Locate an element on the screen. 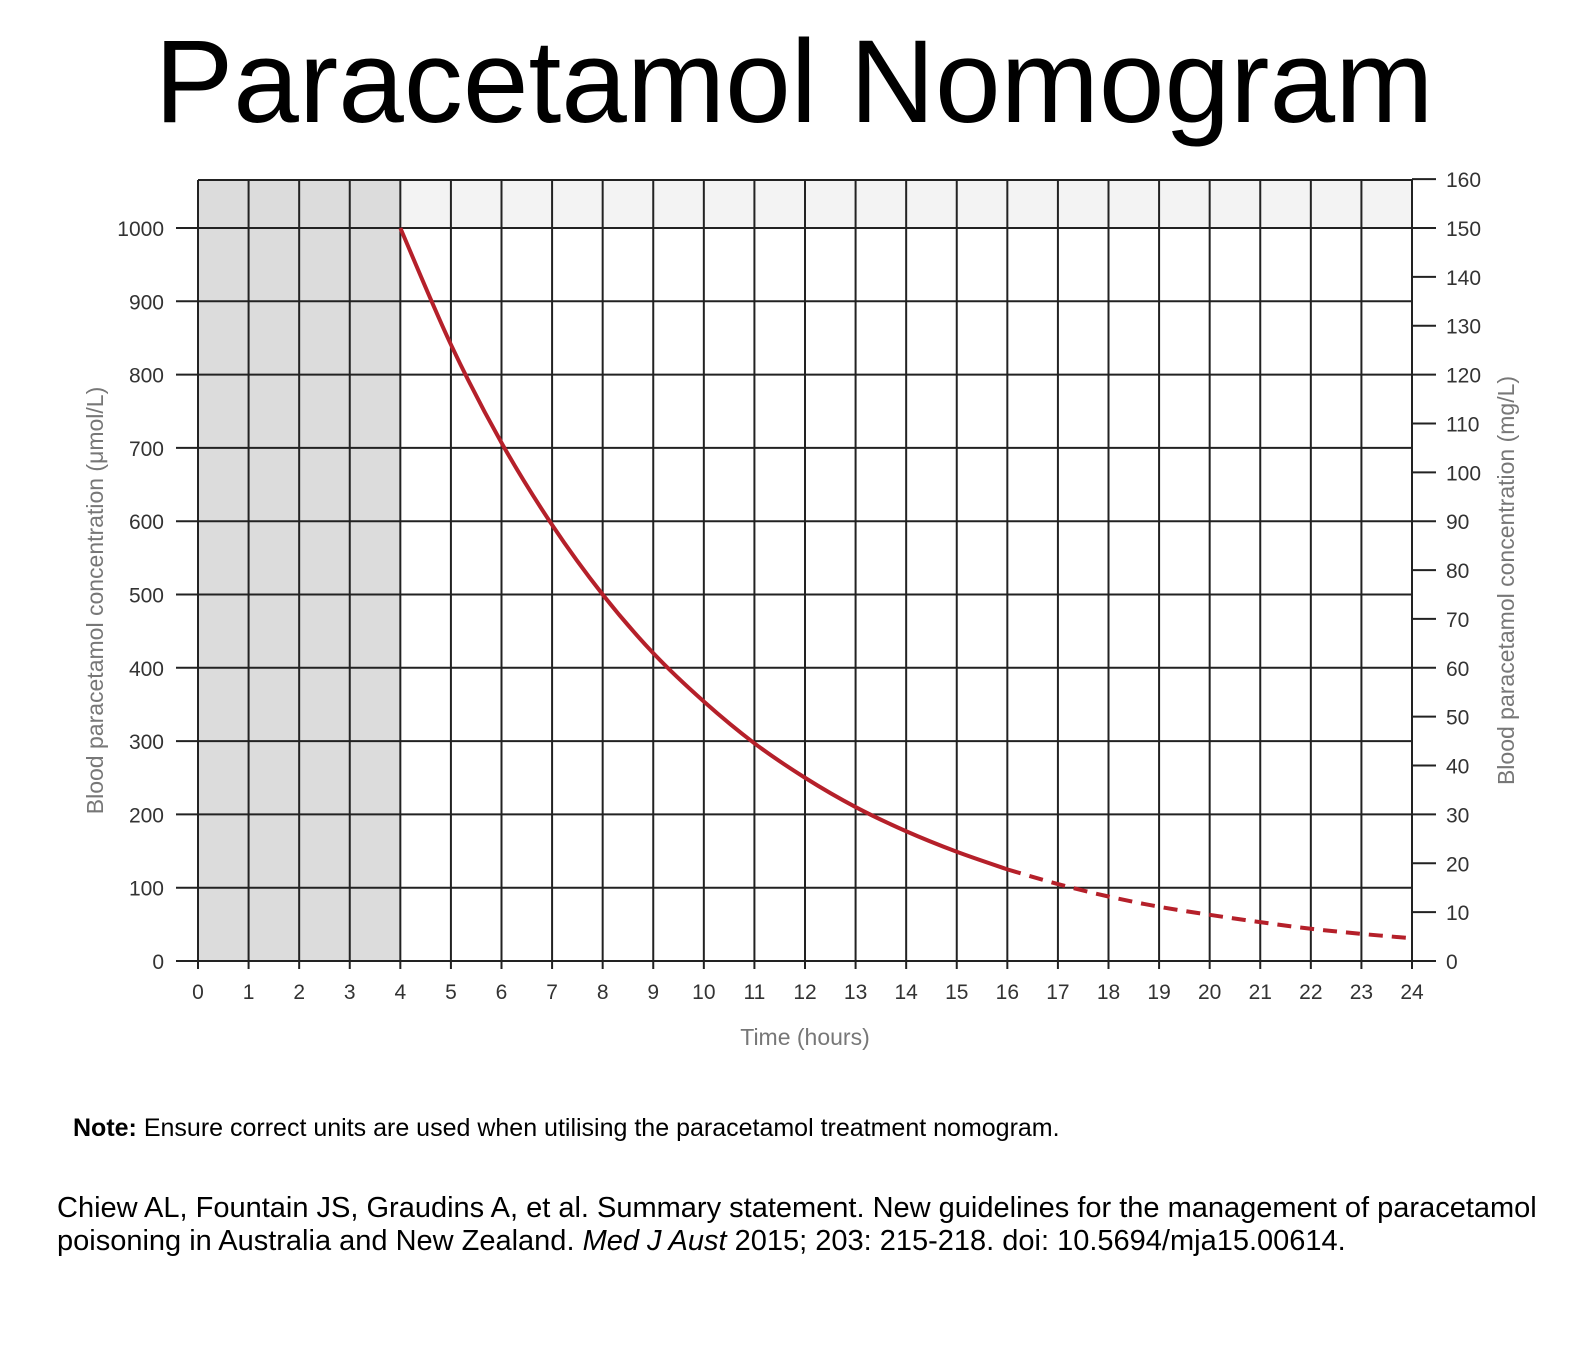  x-tick-label: 9 is located at coordinates (653, 992).